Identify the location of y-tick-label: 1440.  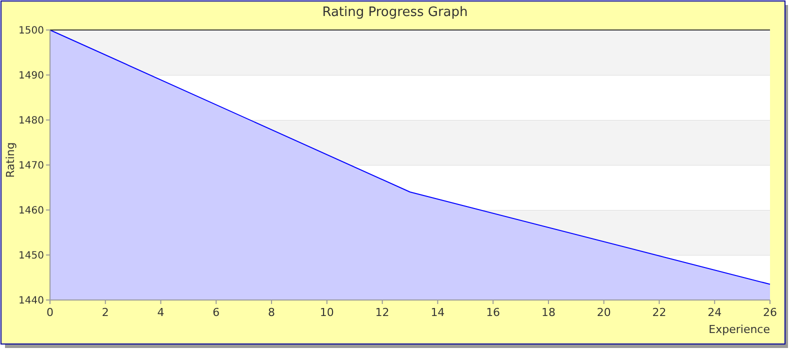
(31, 301).